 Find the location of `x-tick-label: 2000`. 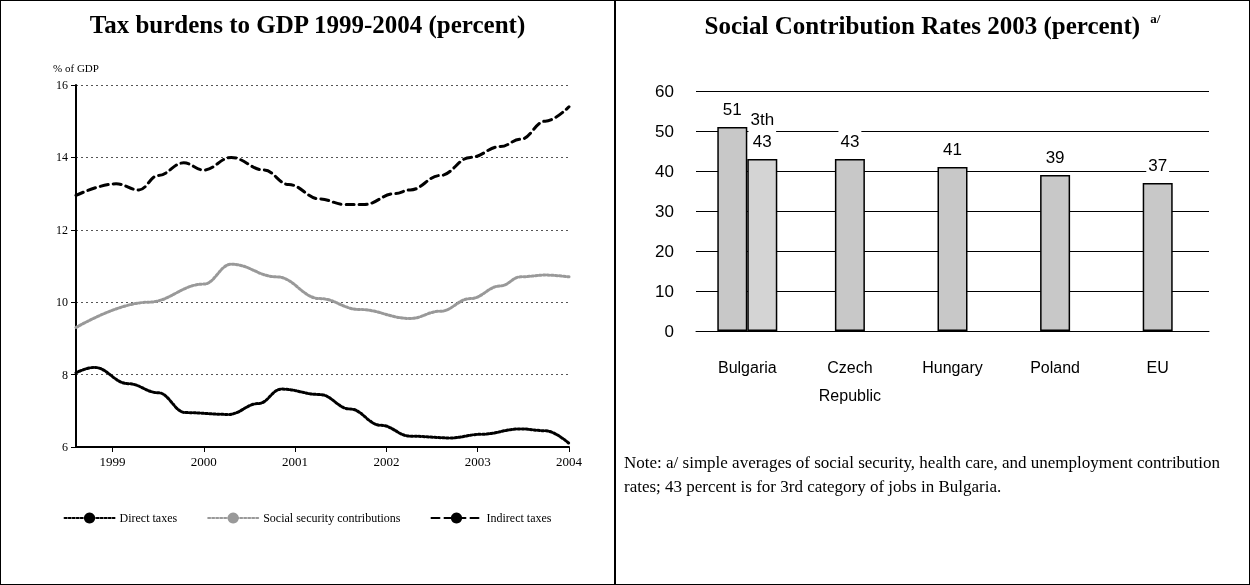

x-tick-label: 2000 is located at coordinates (203, 461).